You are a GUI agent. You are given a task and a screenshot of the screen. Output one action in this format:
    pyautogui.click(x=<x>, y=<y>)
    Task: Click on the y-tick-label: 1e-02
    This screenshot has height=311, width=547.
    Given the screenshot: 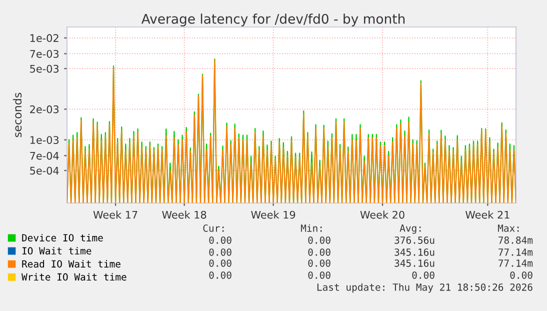 What is the action you would take?
    pyautogui.click(x=44, y=38)
    